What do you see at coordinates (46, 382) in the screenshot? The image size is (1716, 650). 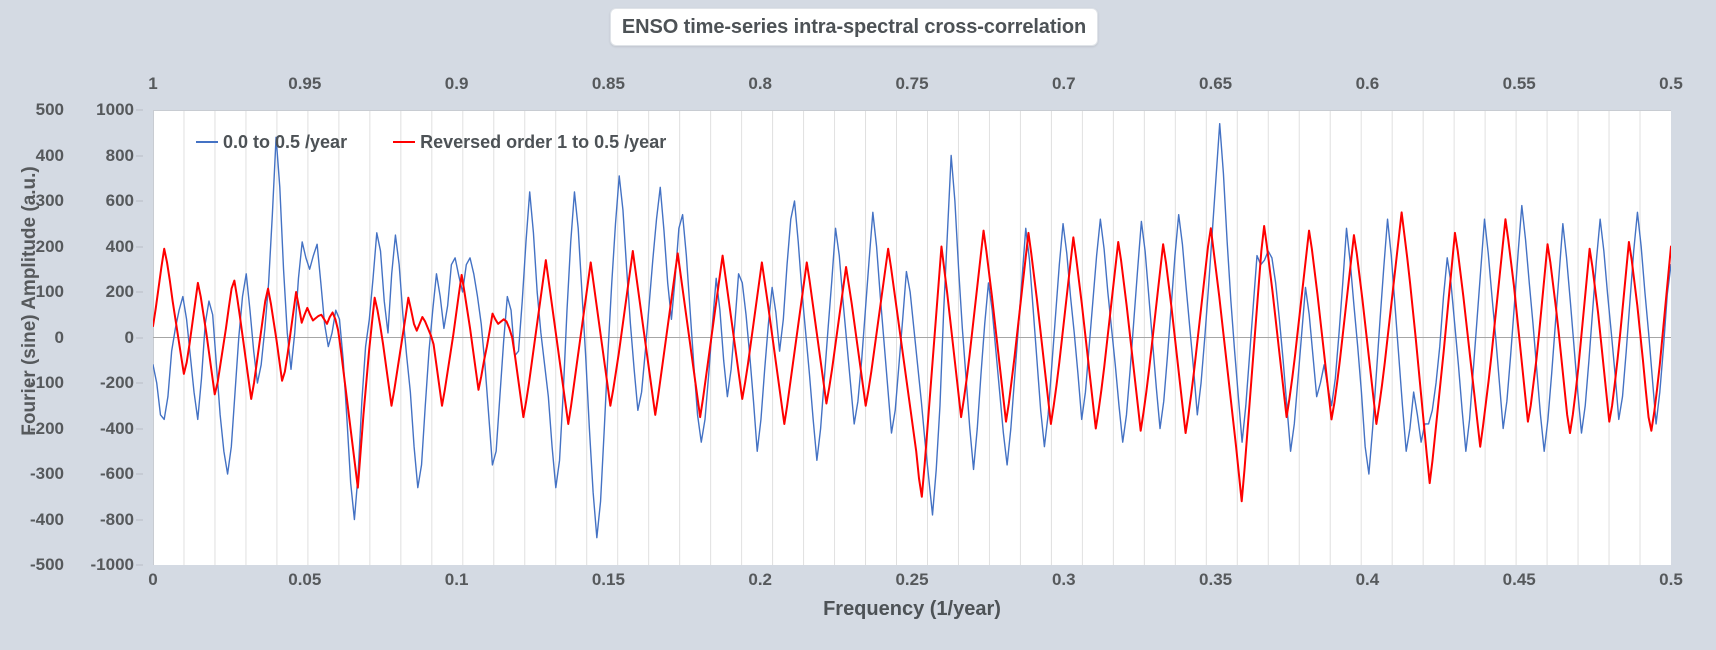 I see `axis-tick-label: -100` at bounding box center [46, 382].